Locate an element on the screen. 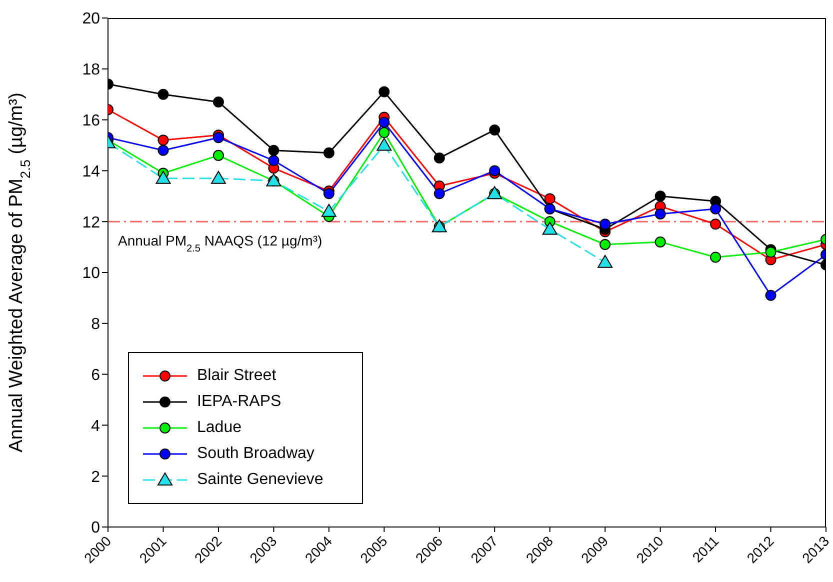  legend-label: South Broadway is located at coordinates (255, 454).